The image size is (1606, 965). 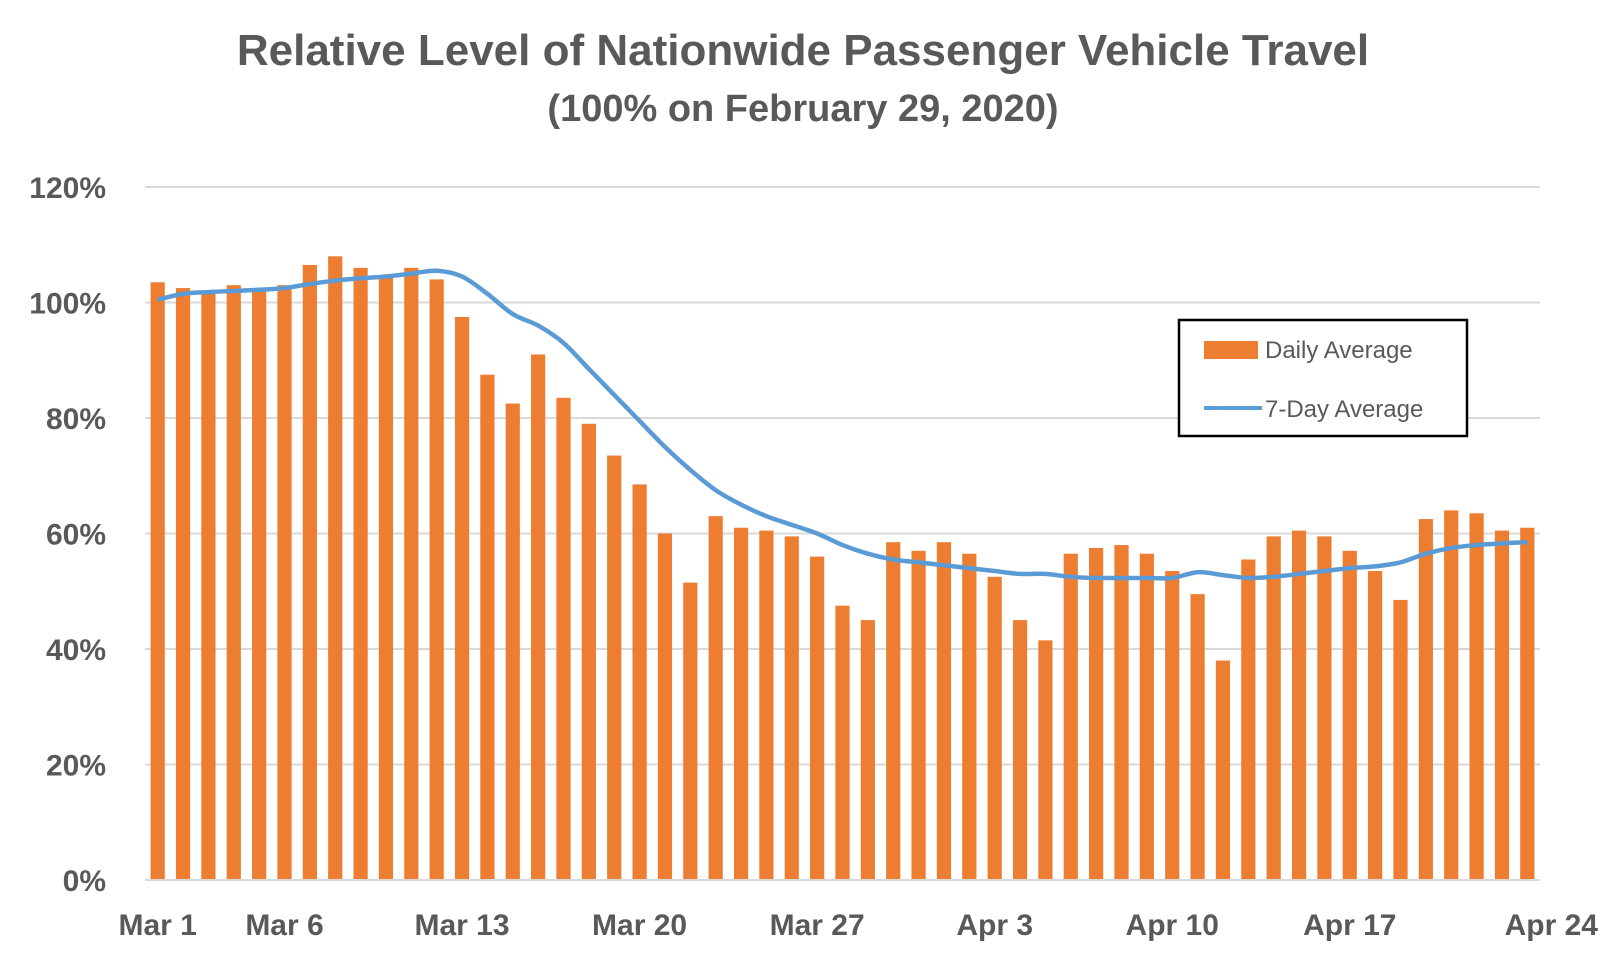 I want to click on y-tick-label: 80%, so click(x=76, y=419).